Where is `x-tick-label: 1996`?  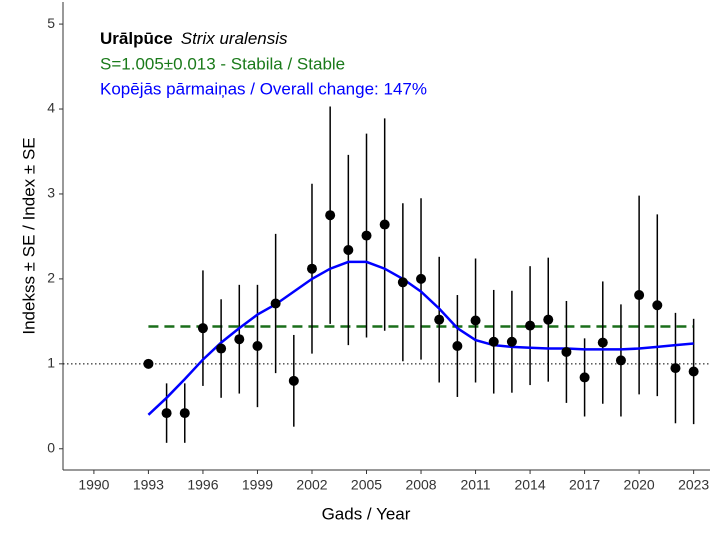 x-tick-label: 1996 is located at coordinates (202, 485).